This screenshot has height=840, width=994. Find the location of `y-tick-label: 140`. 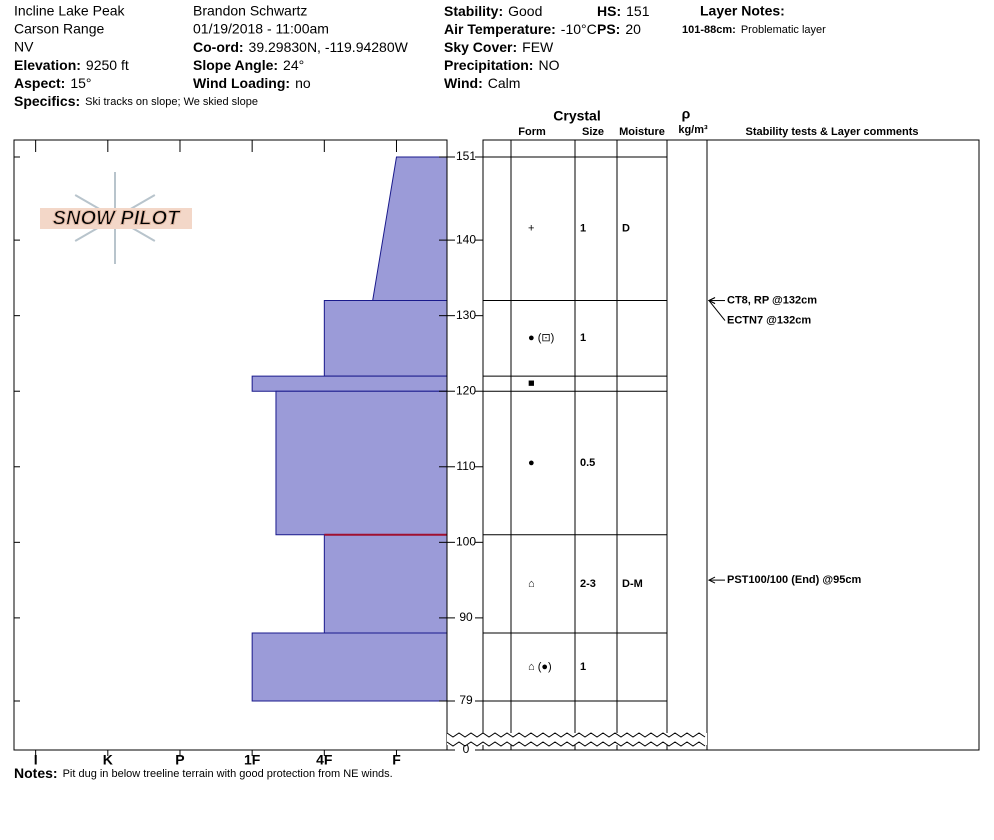

y-tick-label: 140 is located at coordinates (466, 239).